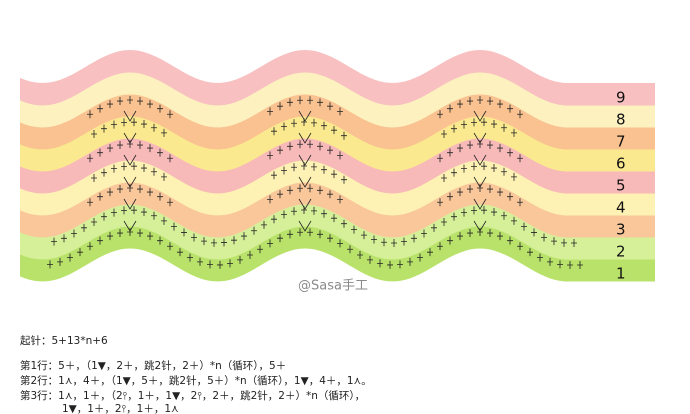 The image size is (690, 414). Describe the element at coordinates (196, 380) in the screenshot. I see `row-instruction: 第2行：1⋏，4＋，（1▼，5＋，跳2针，5＋）*n（循环），1▼，4＋，1⋏。` at that location.